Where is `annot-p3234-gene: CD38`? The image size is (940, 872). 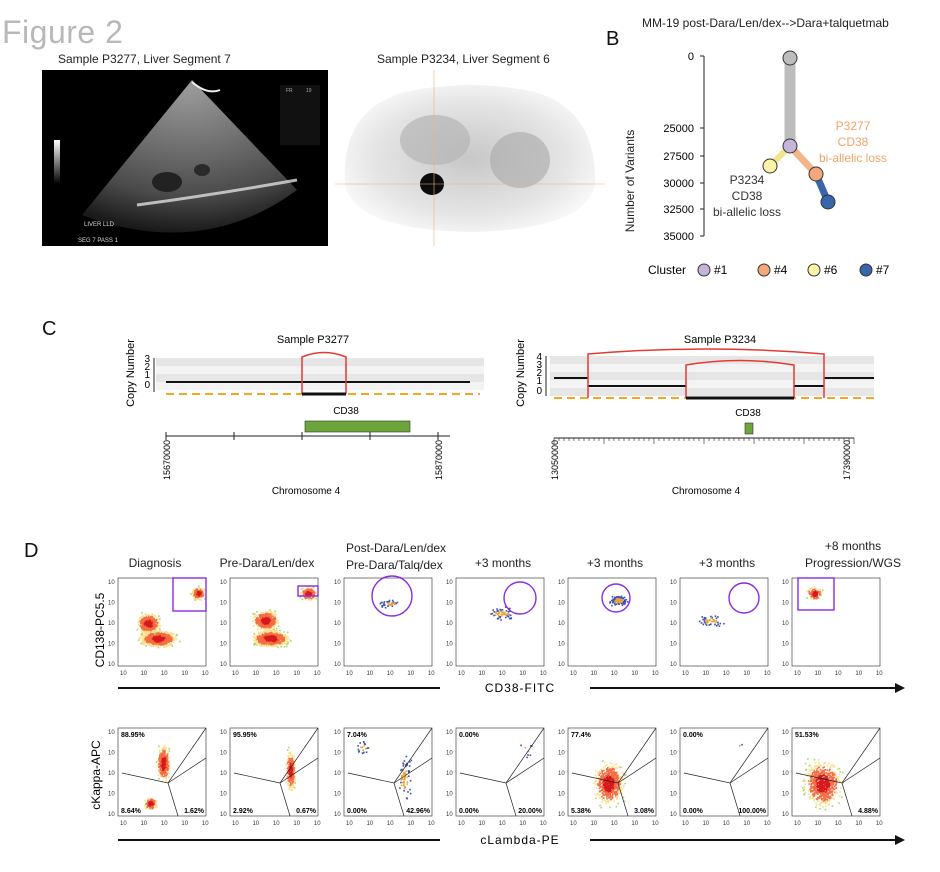 annot-p3234-gene: CD38 is located at coordinates (747, 196).